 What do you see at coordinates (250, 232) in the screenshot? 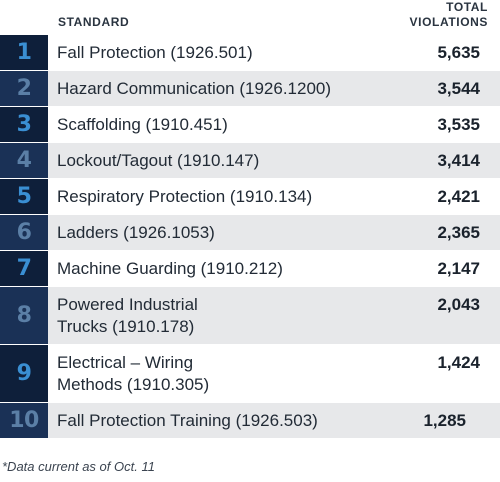
I see `table-row: 6 Ladders (1926.1053) 2,365` at bounding box center [250, 232].